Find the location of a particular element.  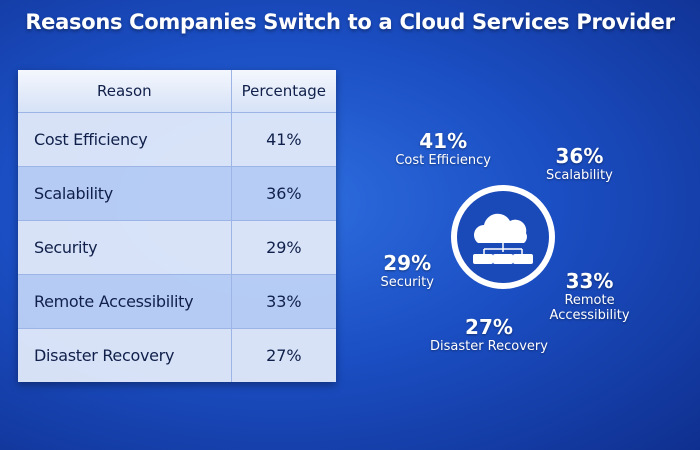

slice-value: 27% is located at coordinates (489, 326).